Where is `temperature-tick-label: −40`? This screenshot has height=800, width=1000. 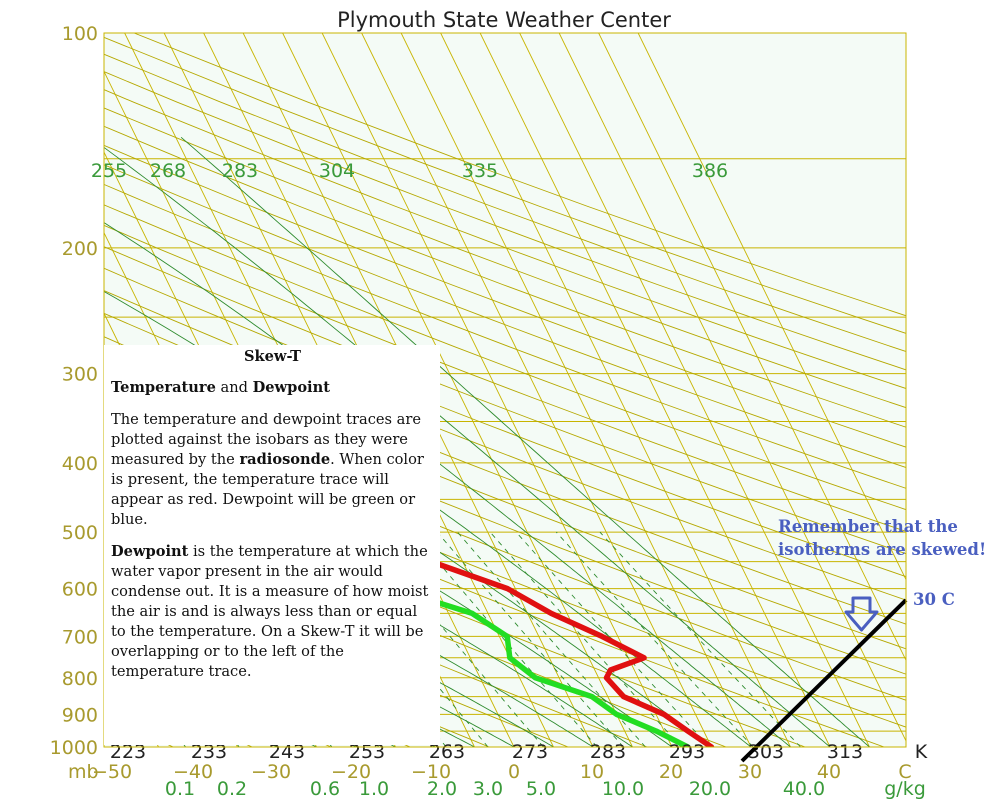
temperature-tick-label: −40 is located at coordinates (193, 772).